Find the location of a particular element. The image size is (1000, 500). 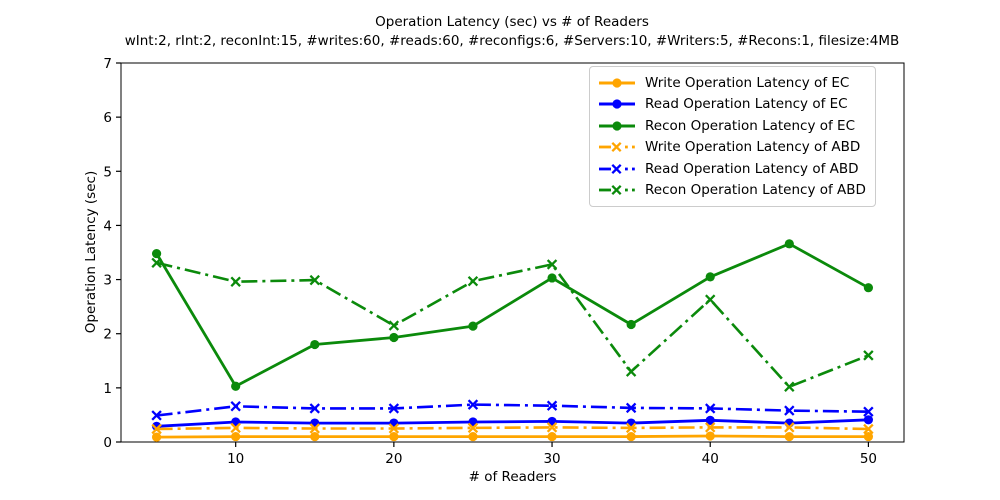

legend-item-label: Write Operation Latency of EC is located at coordinates (747, 82).